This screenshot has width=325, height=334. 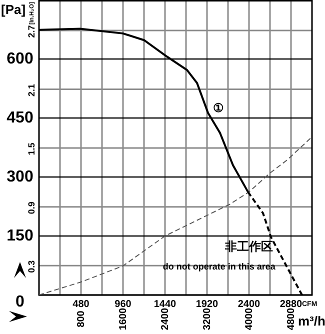 I want to click on x-tick-label: 4000, so click(x=249, y=318).